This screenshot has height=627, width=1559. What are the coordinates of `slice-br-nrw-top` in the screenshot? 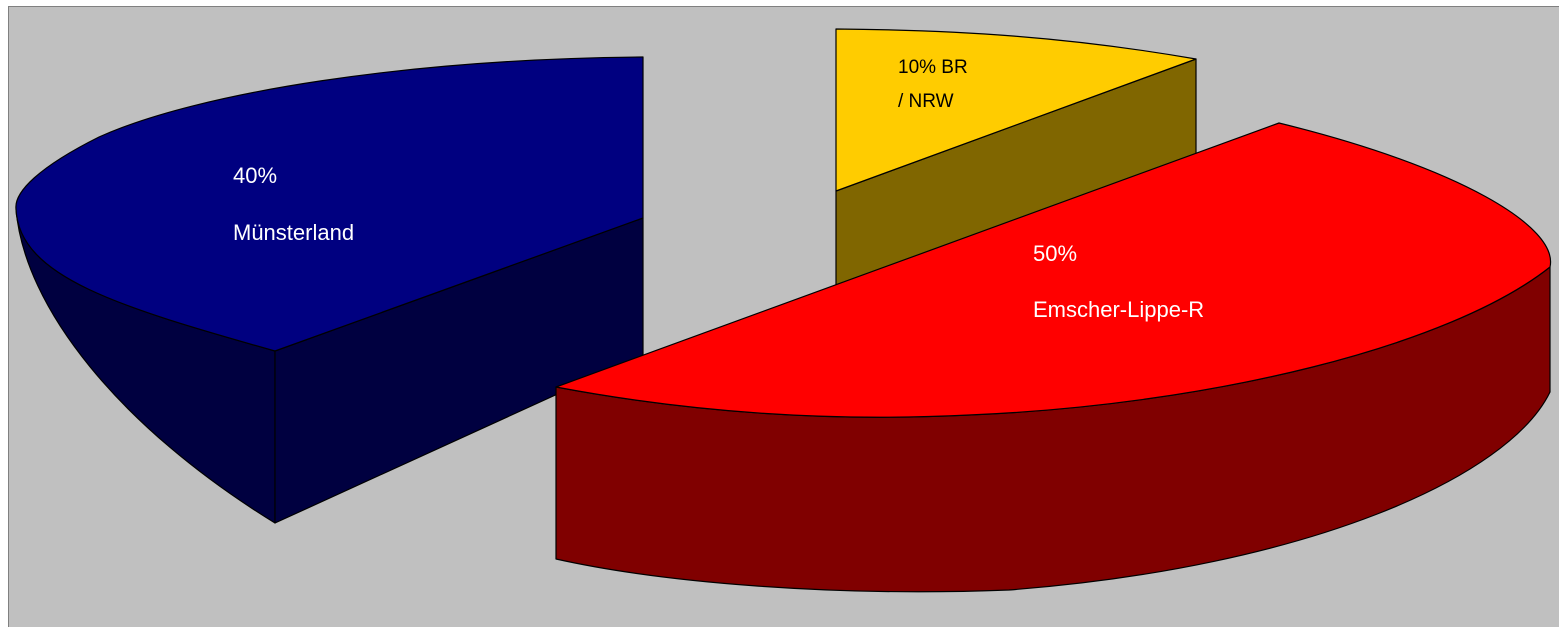 It's located at (1016, 110).